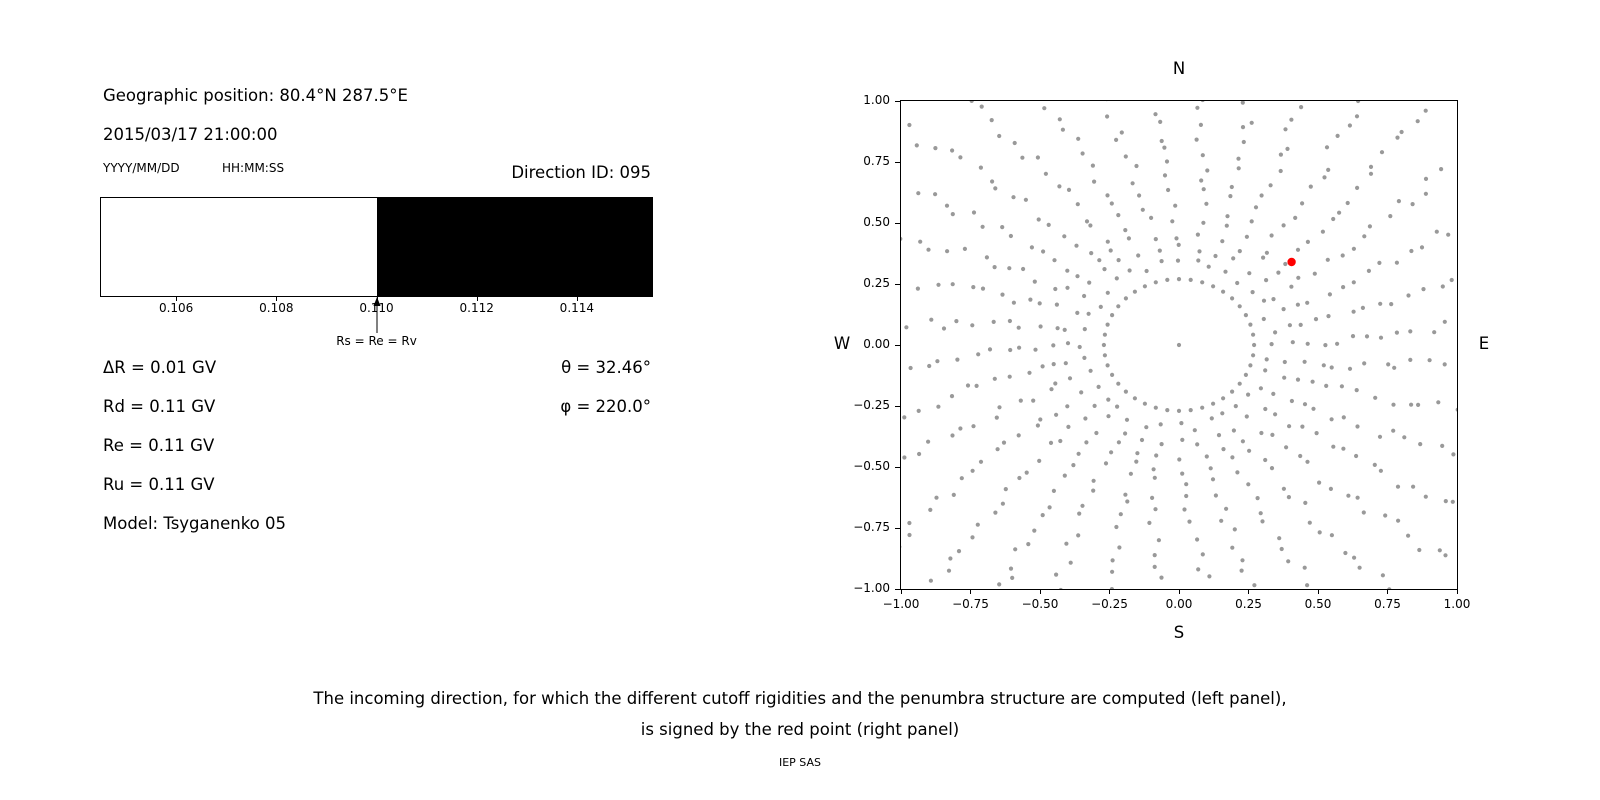  I want to click on x-tick-label: 0.75, so click(1387, 604).